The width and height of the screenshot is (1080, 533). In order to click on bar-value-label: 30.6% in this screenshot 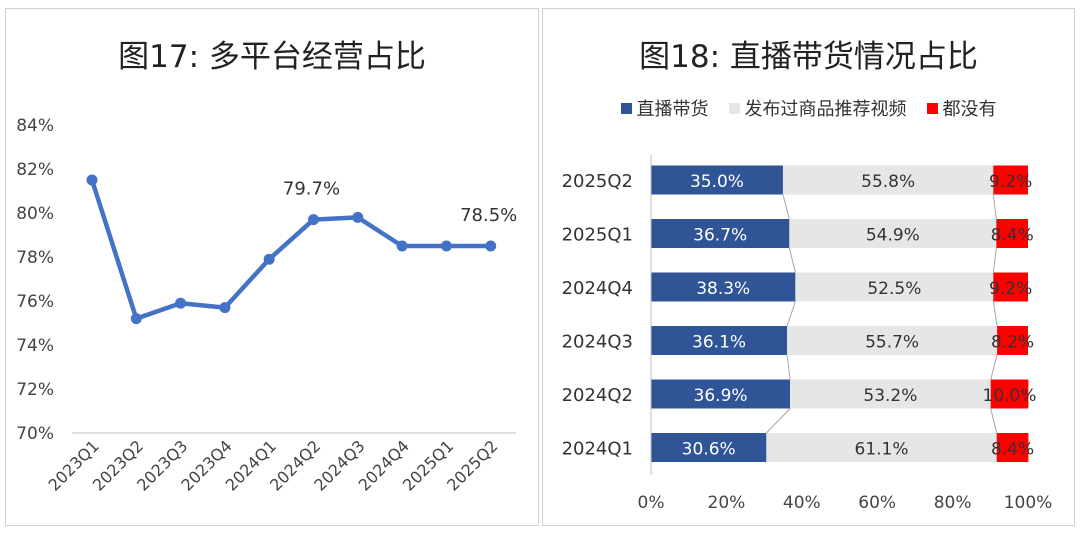, I will do `click(709, 450)`.